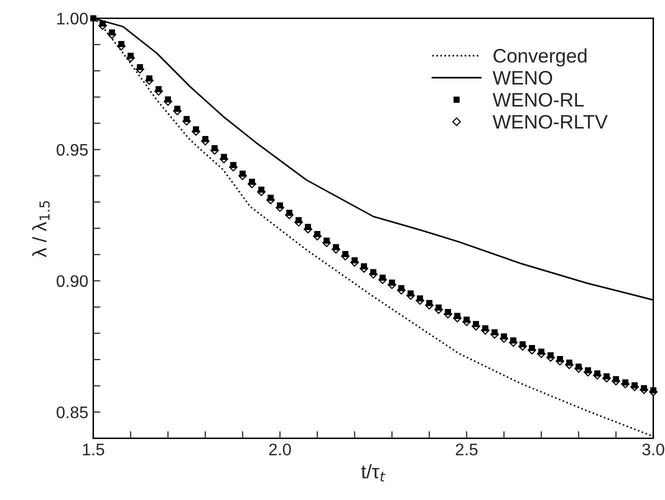  Describe the element at coordinates (93, 450) in the screenshot. I see `x-tick-label: 1.5` at that location.